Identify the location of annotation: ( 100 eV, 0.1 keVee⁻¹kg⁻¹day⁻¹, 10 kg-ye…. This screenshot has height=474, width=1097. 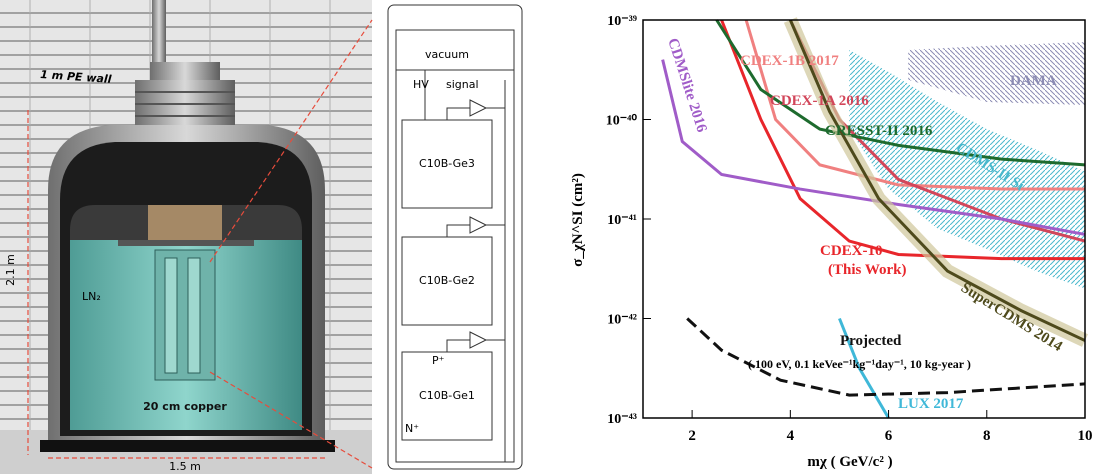
(859, 364).